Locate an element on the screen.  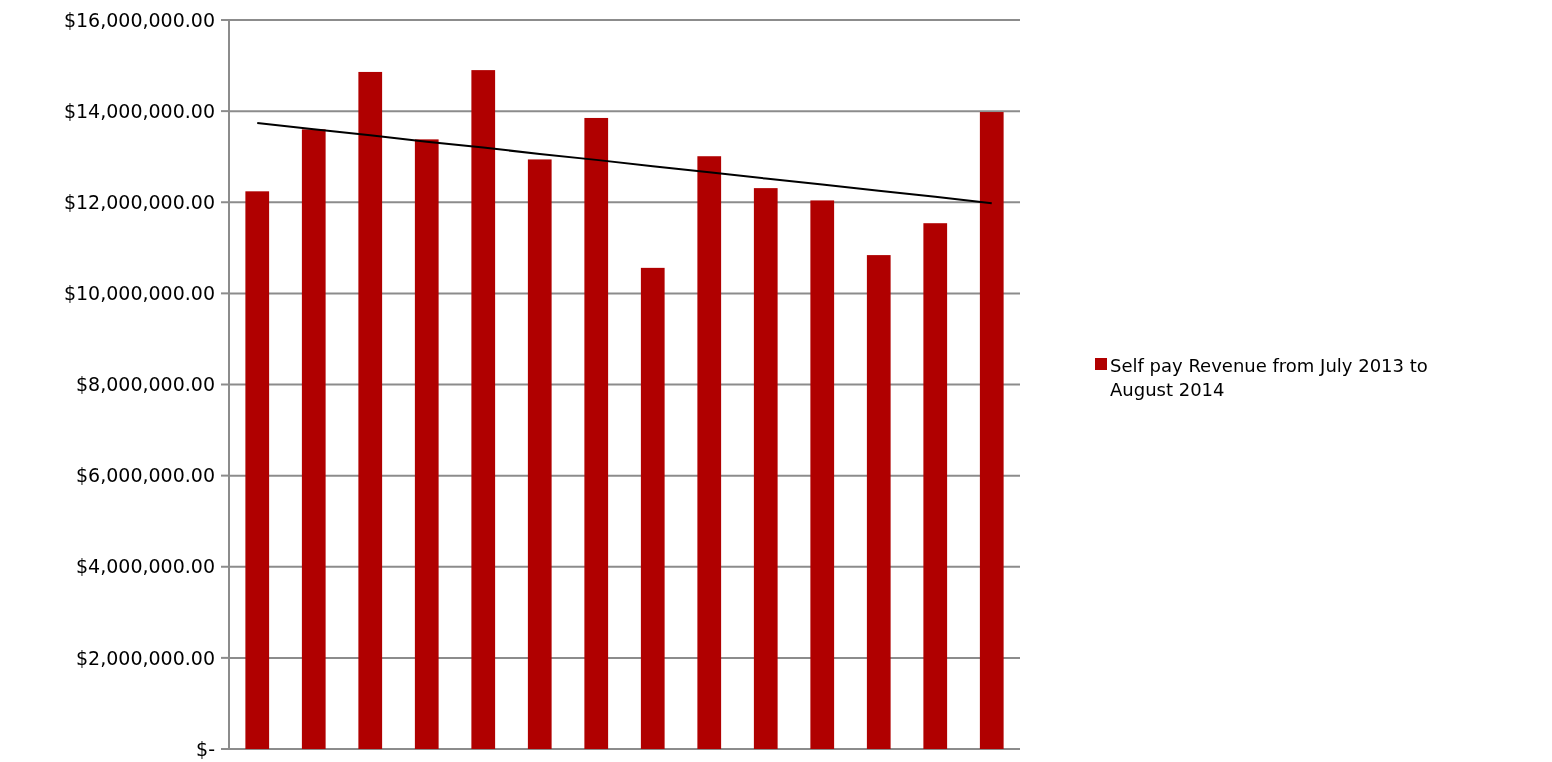
line-series is located at coordinates (624, 163).